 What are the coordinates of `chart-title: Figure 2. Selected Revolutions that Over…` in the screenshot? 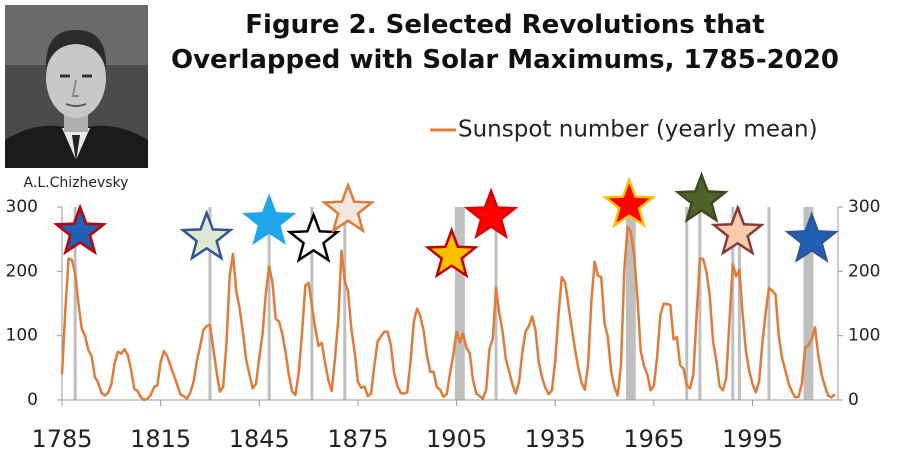 It's located at (505, 42).